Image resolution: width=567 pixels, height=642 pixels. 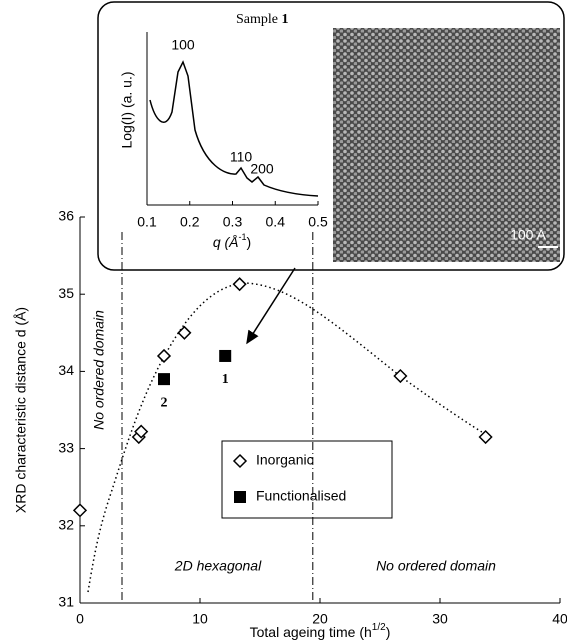 I want to click on peak-label: 110, so click(x=241, y=157).